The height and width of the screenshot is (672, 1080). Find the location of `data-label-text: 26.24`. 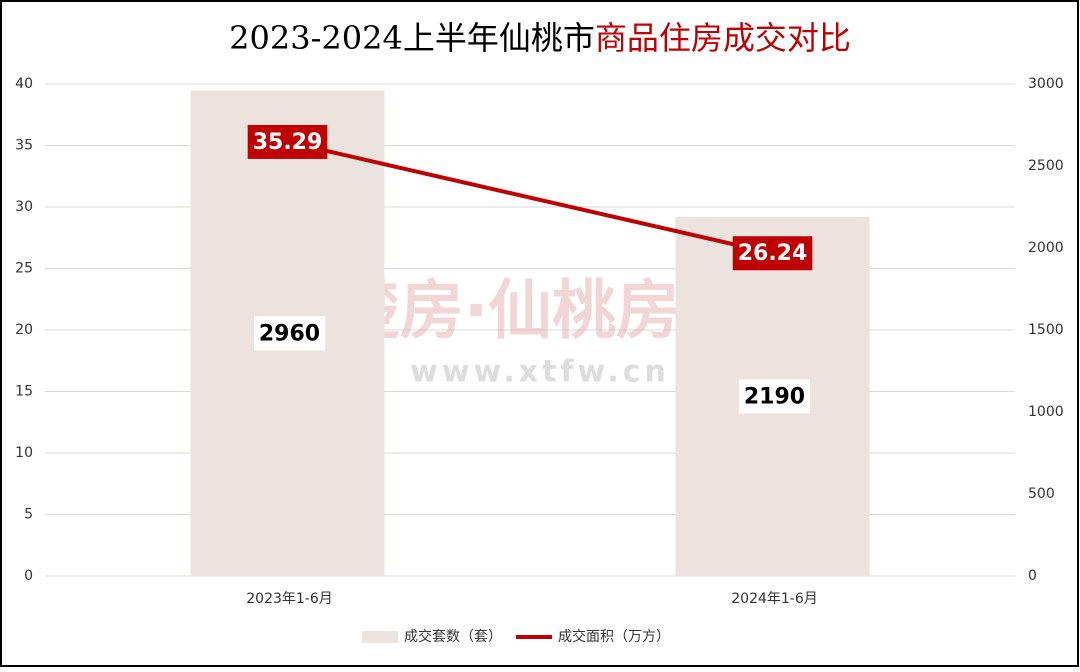

data-label-text: 26.24 is located at coordinates (773, 253).